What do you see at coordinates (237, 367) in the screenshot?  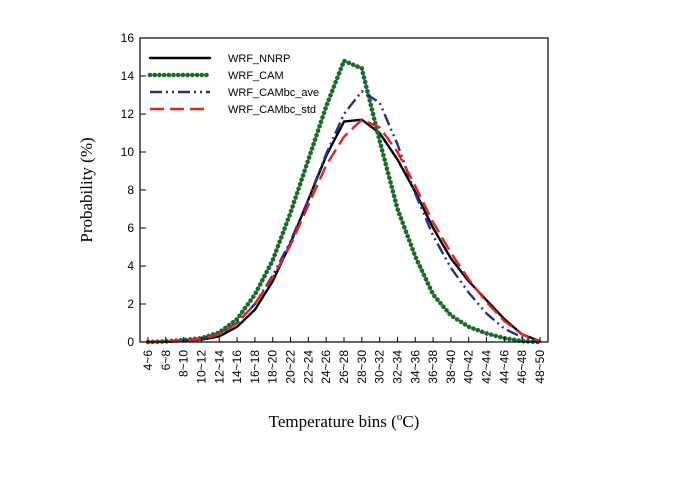 I see `x-tick-label: 14~16` at bounding box center [237, 367].